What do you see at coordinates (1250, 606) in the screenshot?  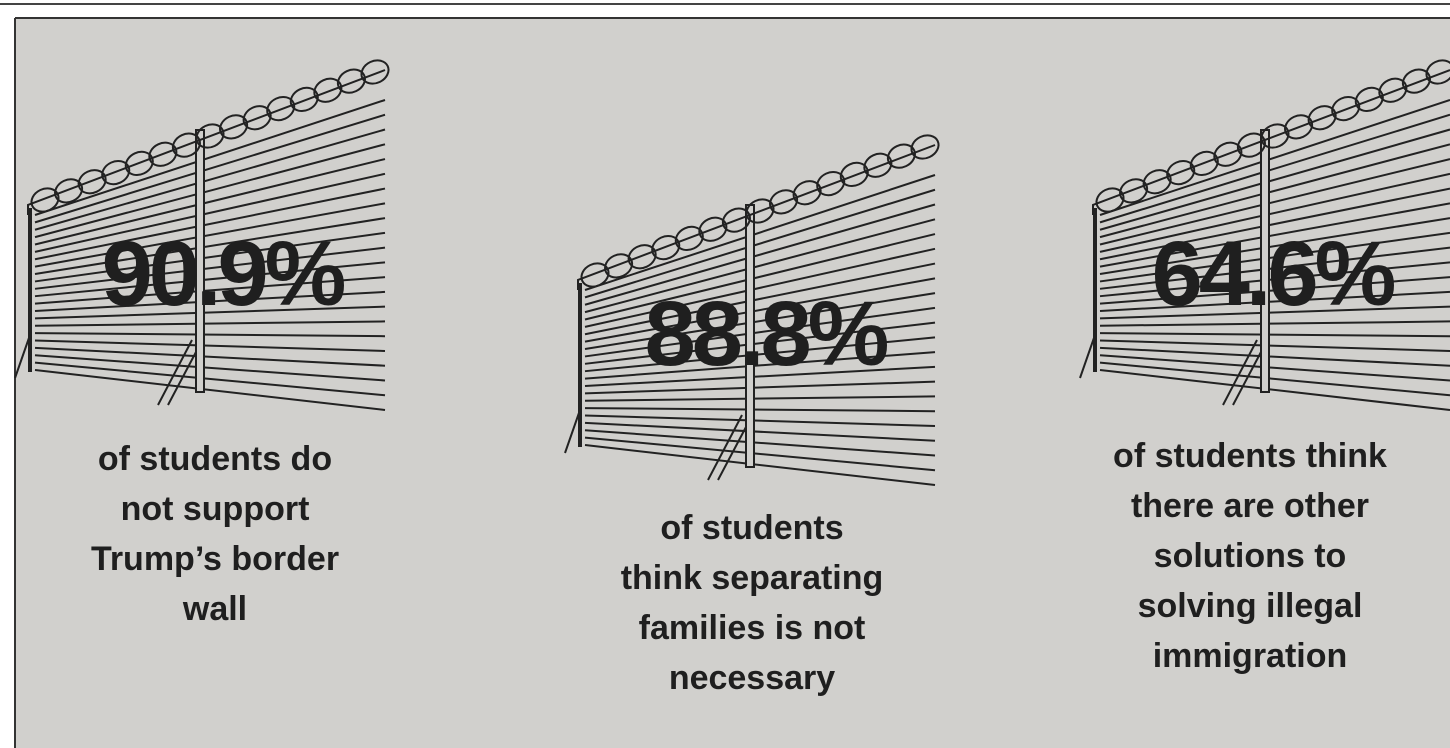 I see `caption-line: solving illegal` at bounding box center [1250, 606].